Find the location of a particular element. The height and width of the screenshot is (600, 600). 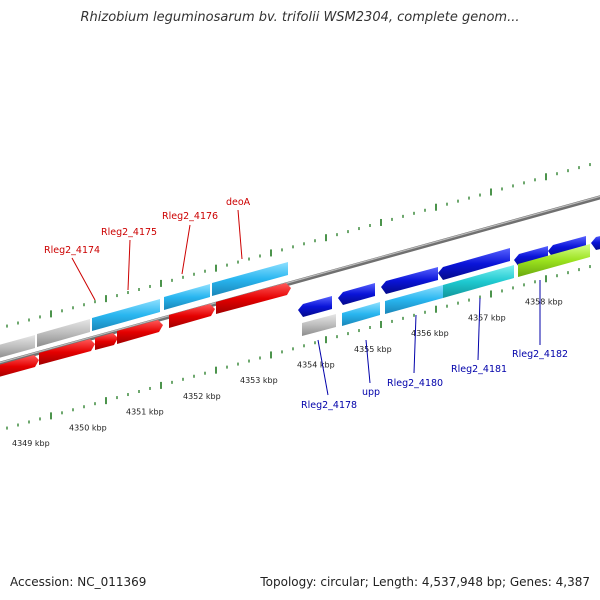

upper-gene-track is located at coordinates (144, 310).